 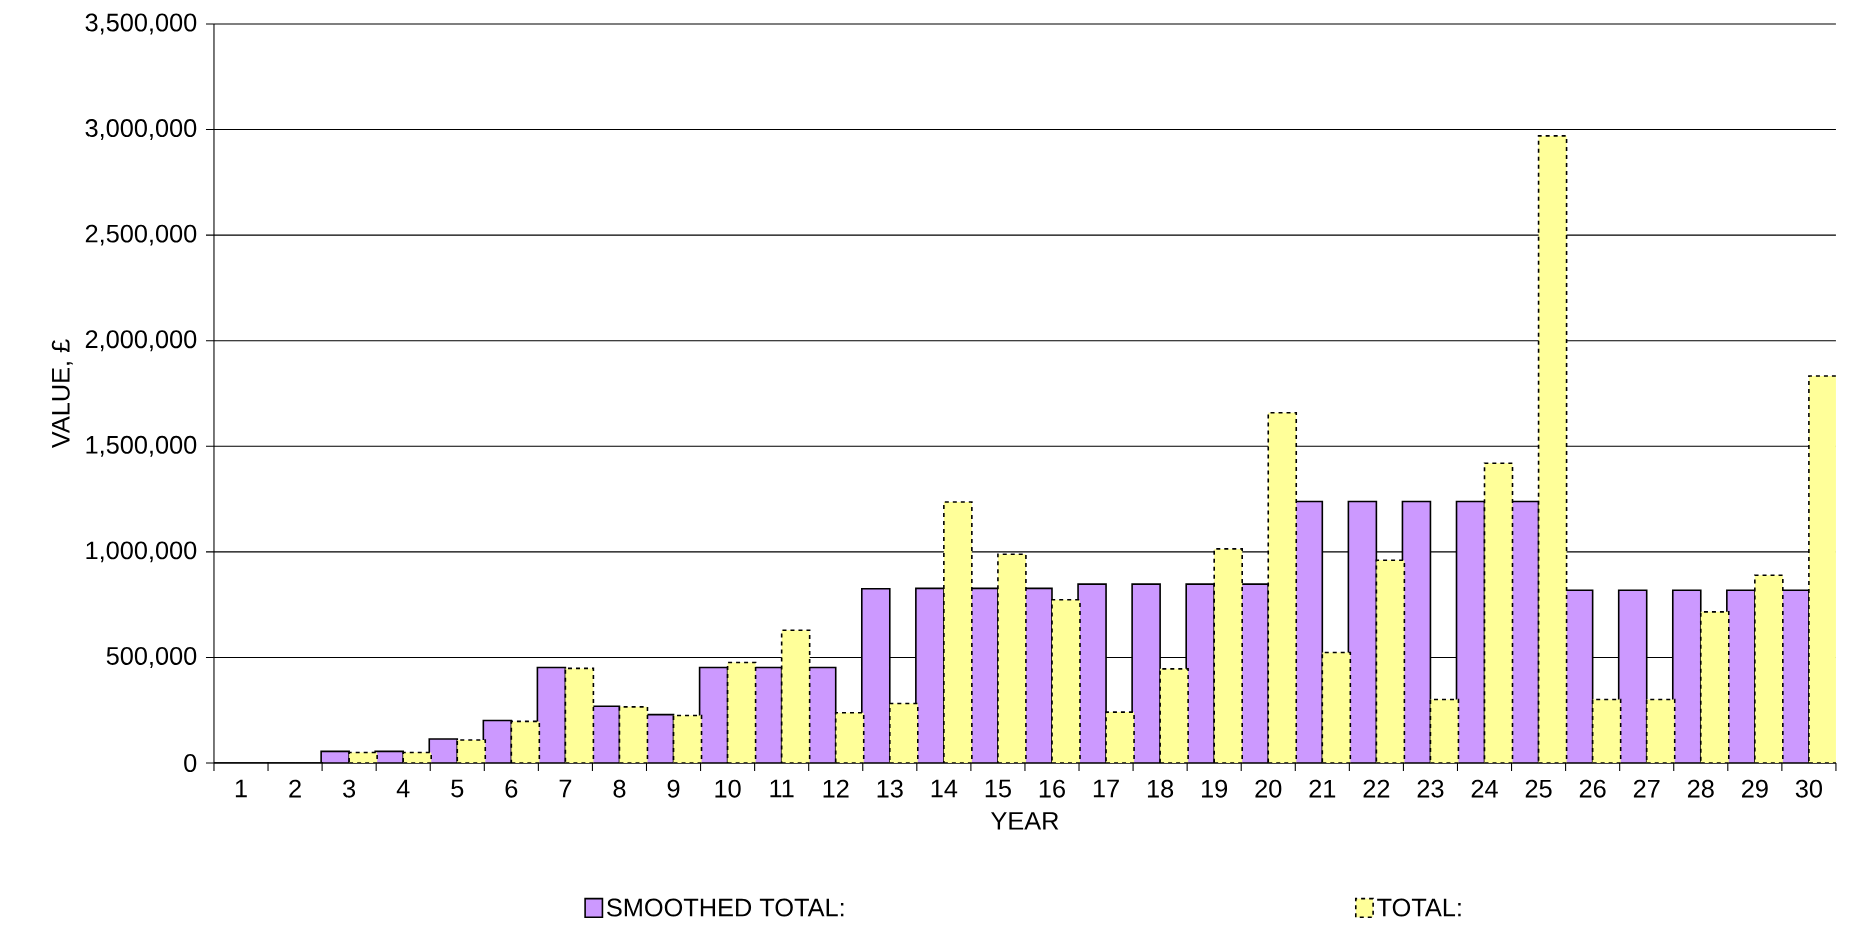 I want to click on x-tick-label: 9, so click(x=673, y=788).